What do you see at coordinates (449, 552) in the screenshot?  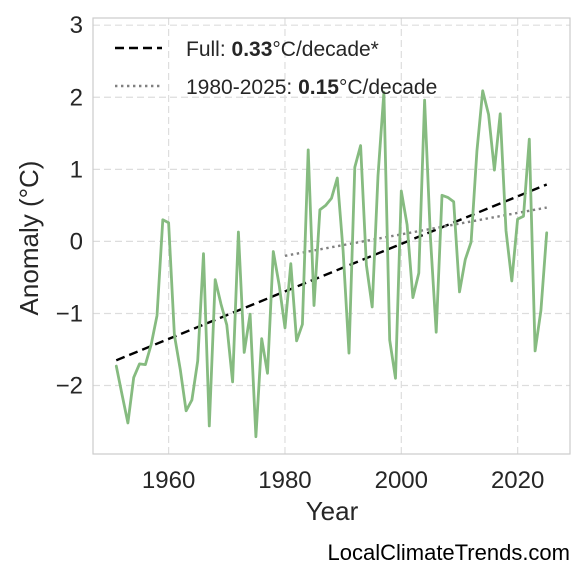 I see `watermark-text: LocalClimateTrends.com` at bounding box center [449, 552].